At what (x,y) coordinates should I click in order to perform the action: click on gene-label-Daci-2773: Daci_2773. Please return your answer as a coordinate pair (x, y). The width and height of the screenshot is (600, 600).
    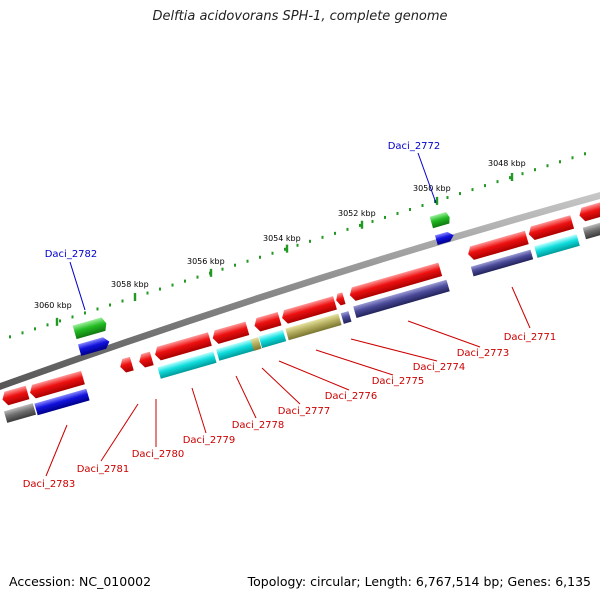
    Looking at the image, I should click on (483, 353).